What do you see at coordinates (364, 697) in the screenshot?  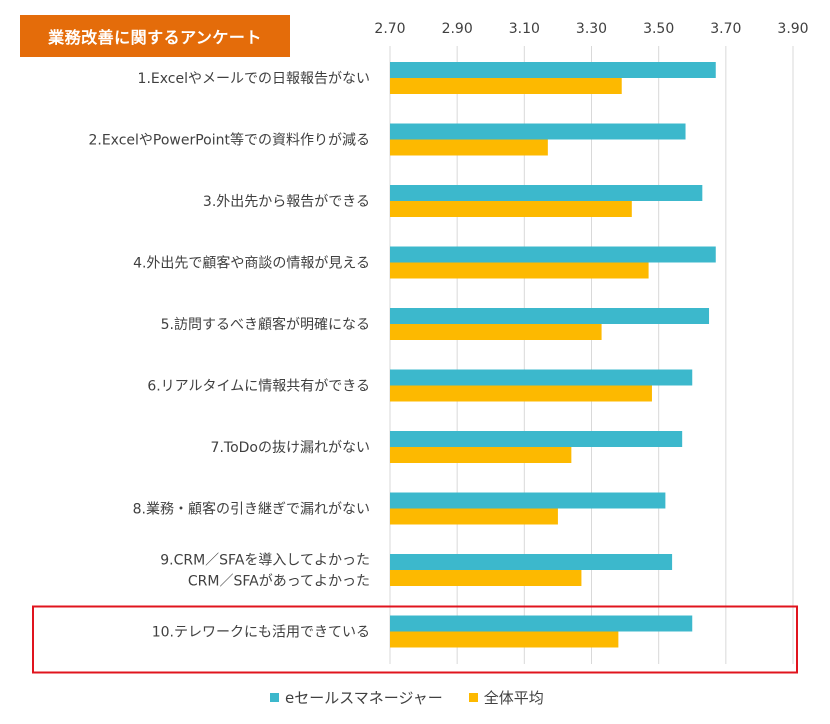 I see `legend-label-series1: eセールスマネージャー` at bounding box center [364, 697].